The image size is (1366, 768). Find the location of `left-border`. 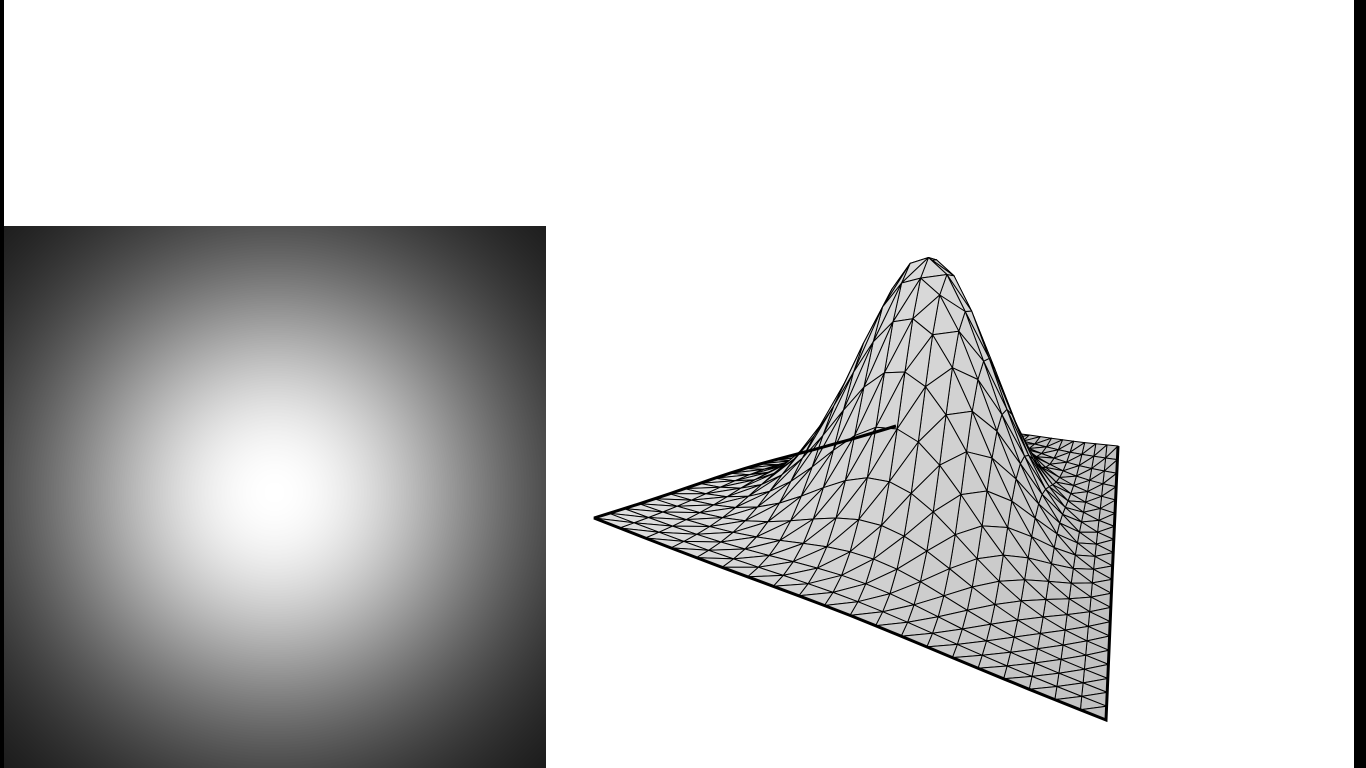

left-border is located at coordinates (2, 384).